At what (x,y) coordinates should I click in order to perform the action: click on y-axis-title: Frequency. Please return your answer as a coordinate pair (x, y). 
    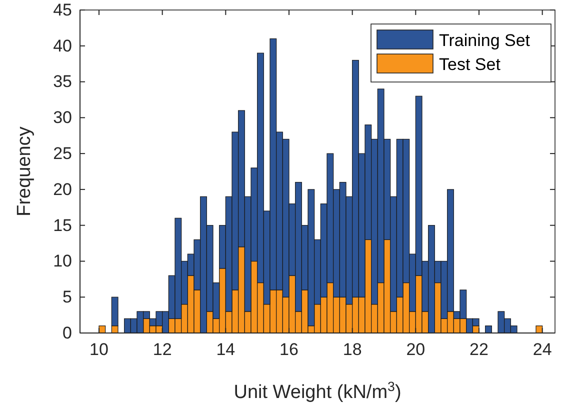
    Looking at the image, I should click on (24, 171).